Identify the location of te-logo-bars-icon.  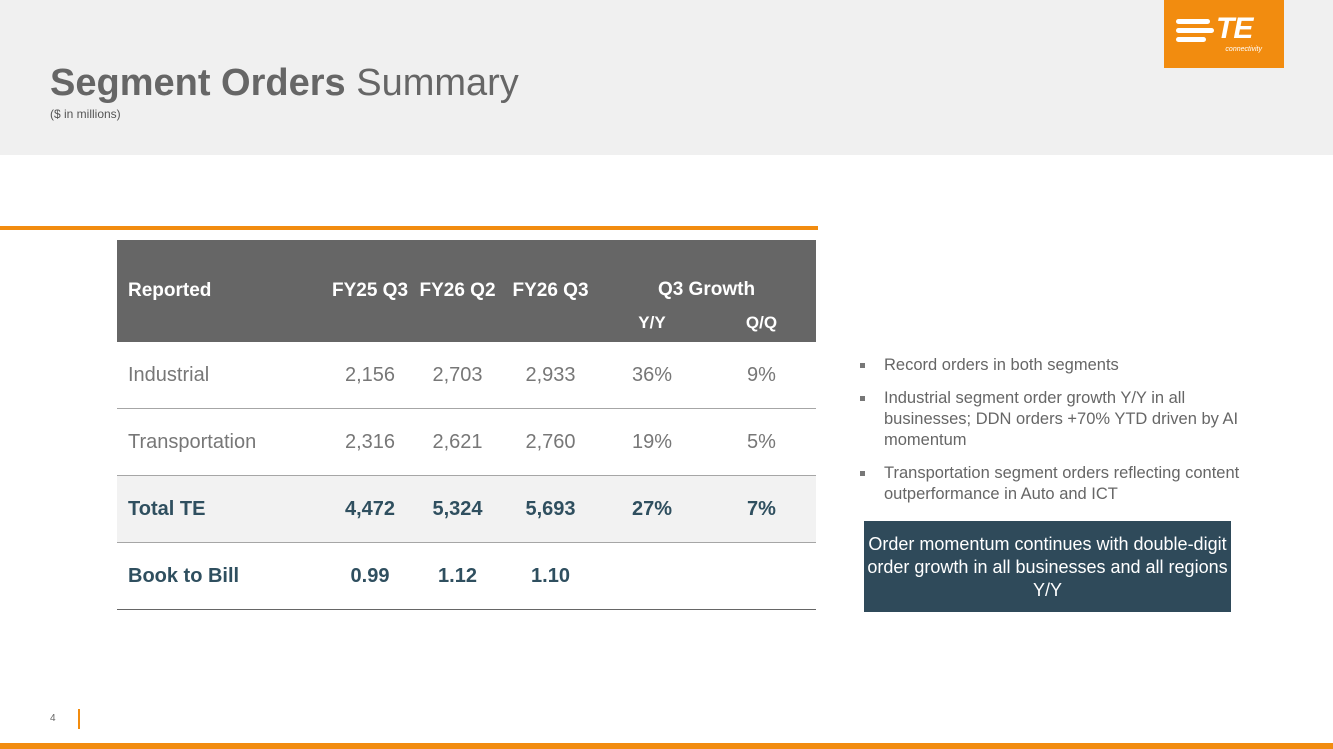
(1195, 32).